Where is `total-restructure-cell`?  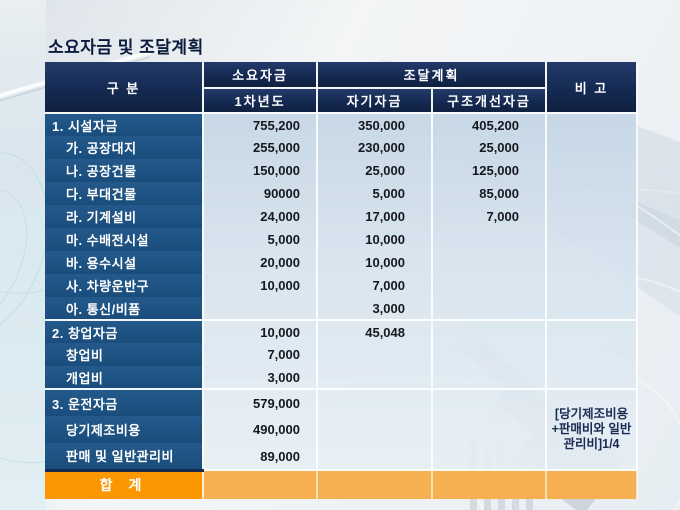
total-restructure-cell is located at coordinates (489, 484).